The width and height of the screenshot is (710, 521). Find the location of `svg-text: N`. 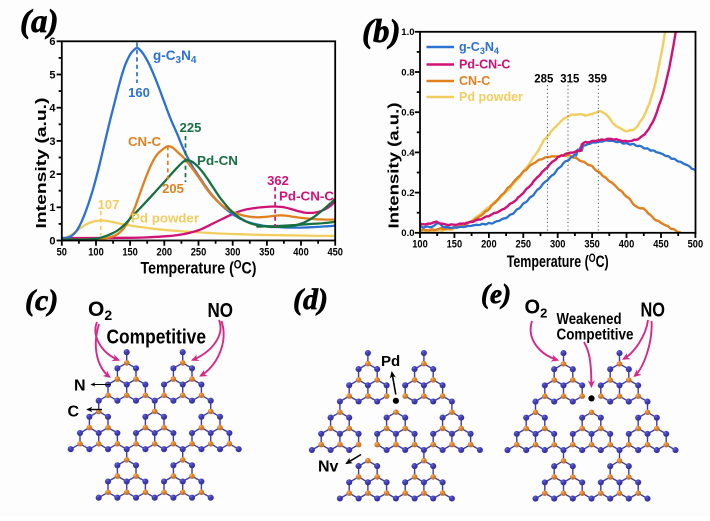

svg-text: N is located at coordinates (80, 386).